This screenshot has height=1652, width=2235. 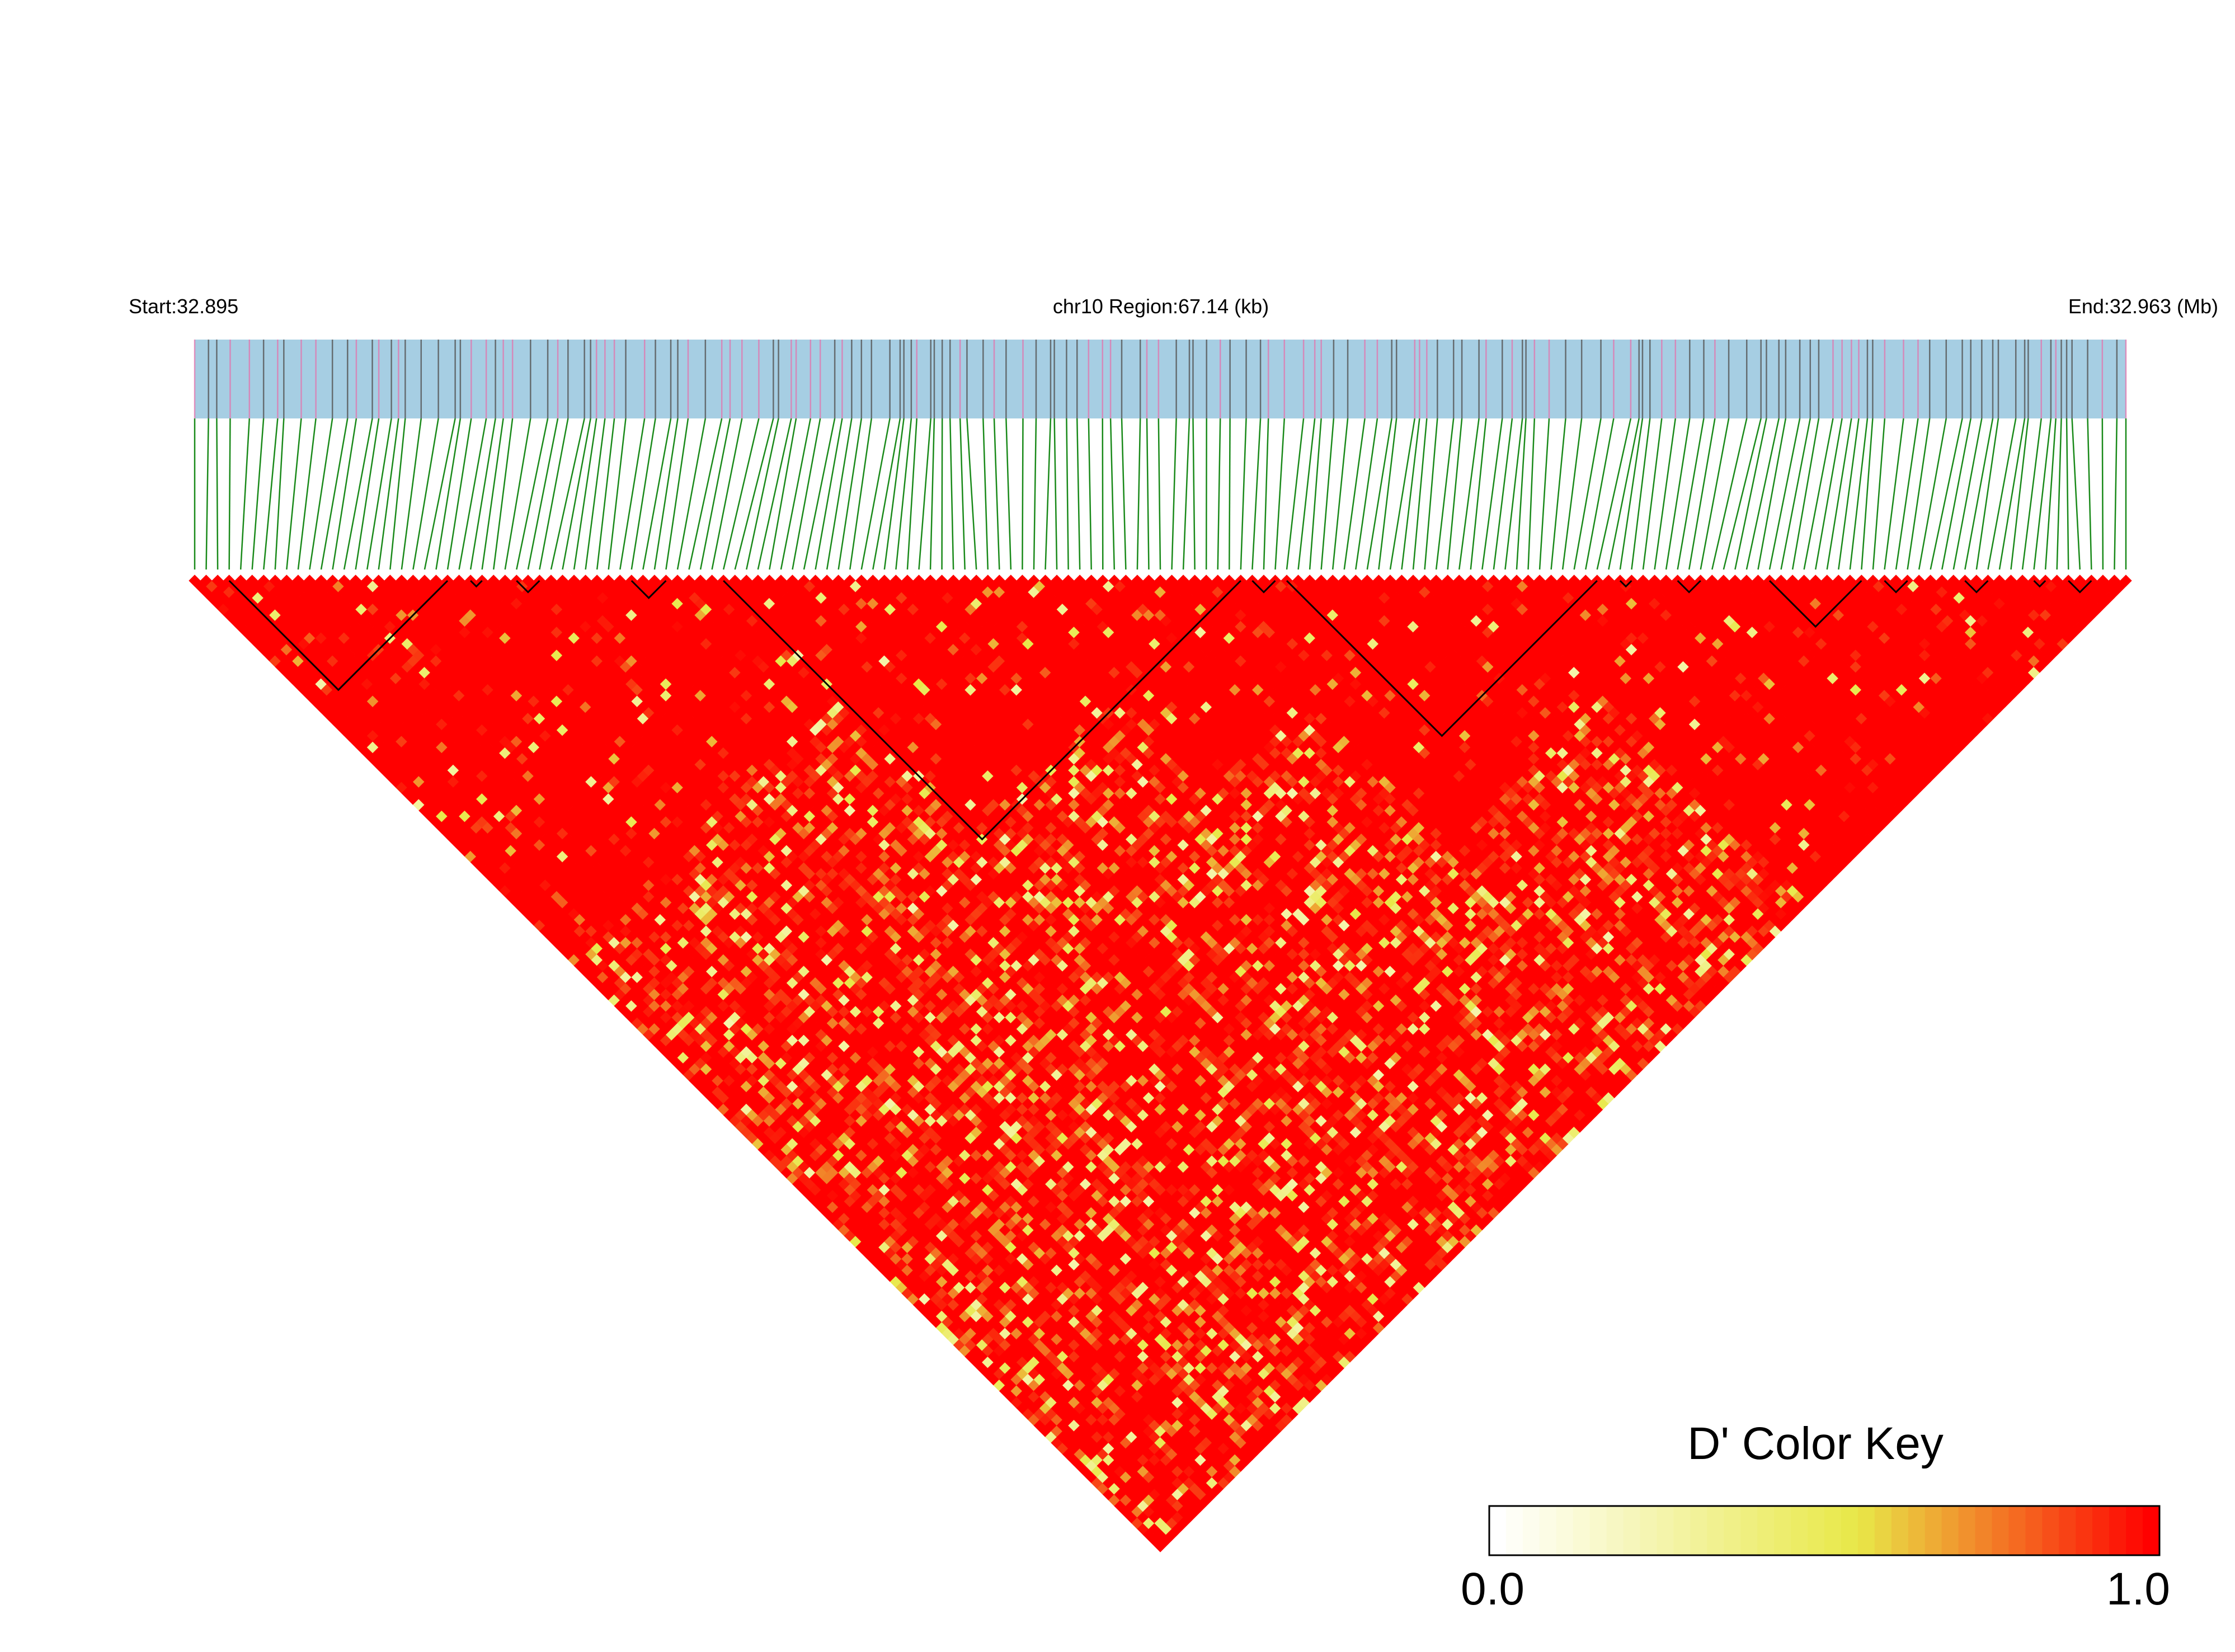 I want to click on snp-position-track, so click(x=1160, y=379).